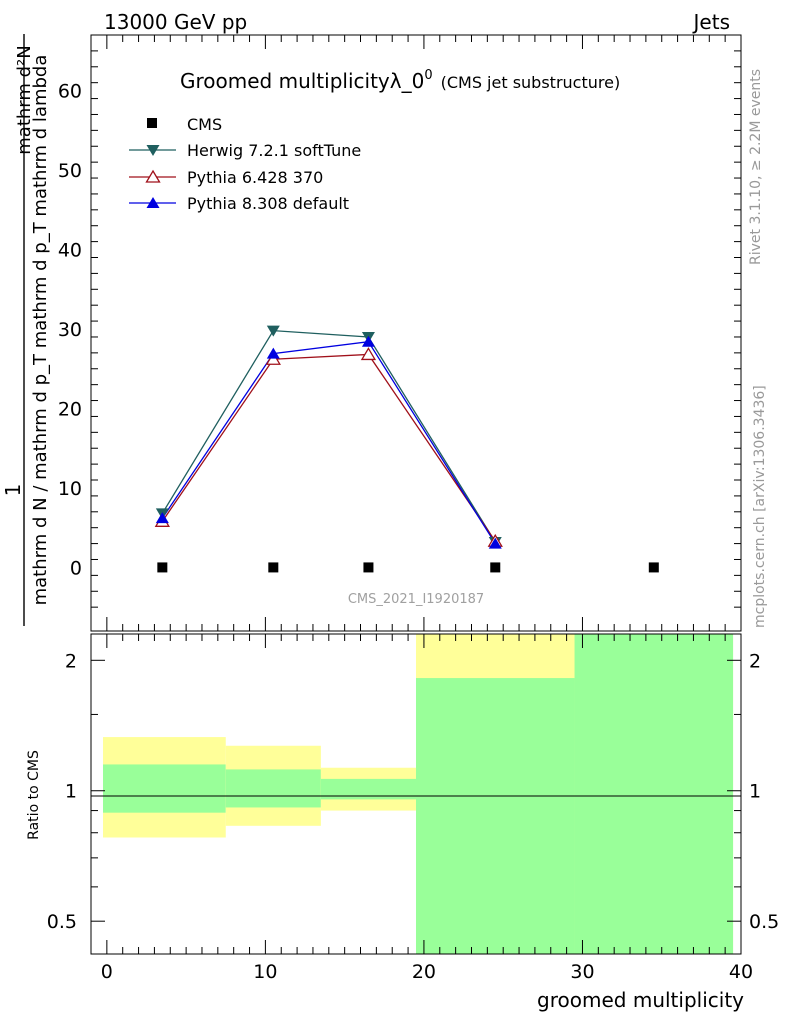 This screenshot has width=786, height=1024. I want to click on main-ytick-label: 20, so click(70, 409).